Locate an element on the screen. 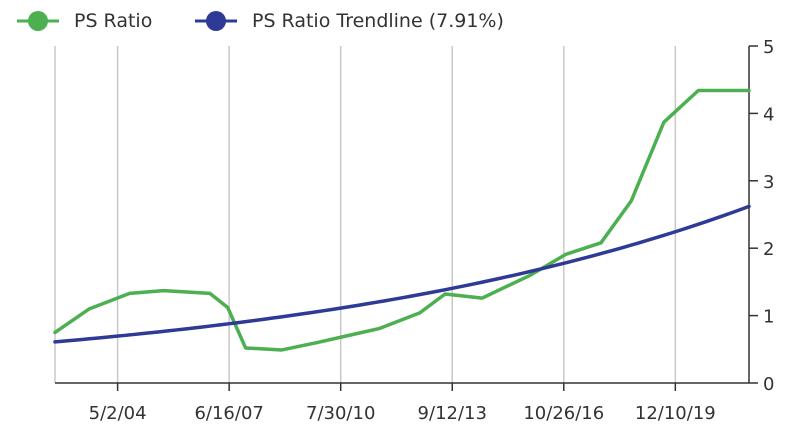 The height and width of the screenshot is (439, 807). x-tick-label: 5/2/04 is located at coordinates (118, 413).